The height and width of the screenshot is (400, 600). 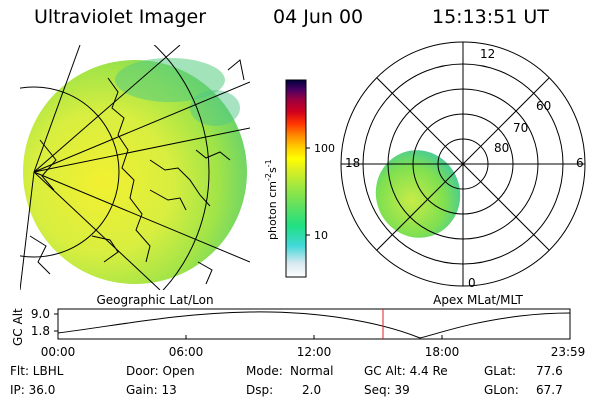 What do you see at coordinates (520, 128) in the screenshot?
I see `lat-70-label: 70` at bounding box center [520, 128].